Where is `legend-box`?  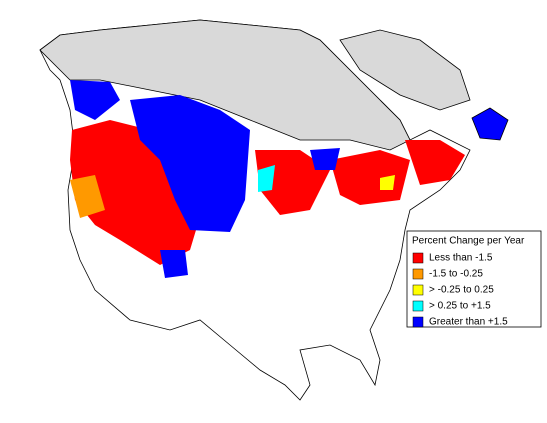 legend-box is located at coordinates (474, 279).